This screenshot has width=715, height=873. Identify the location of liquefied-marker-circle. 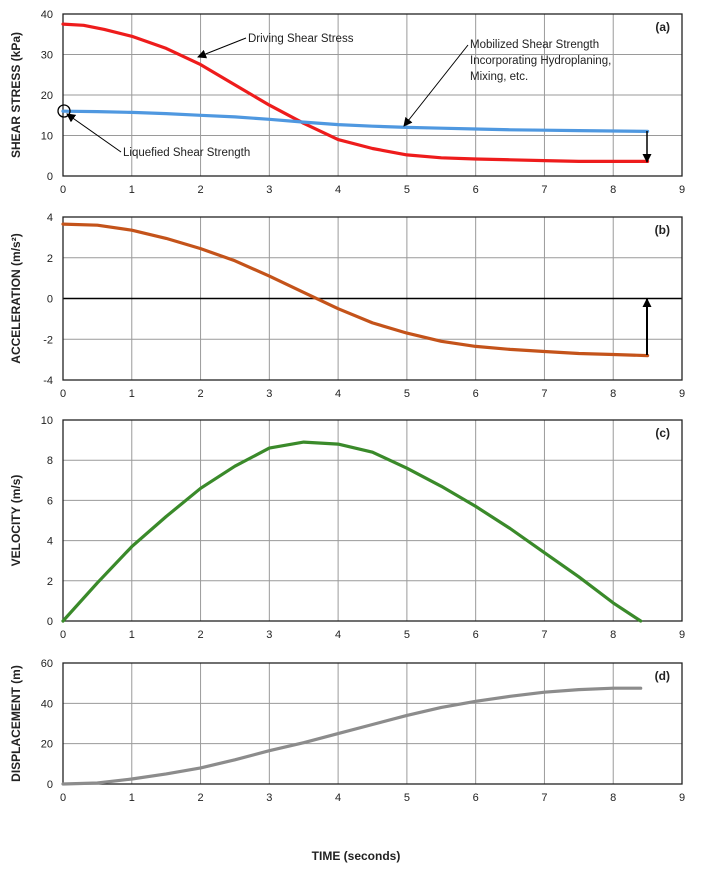
(64, 111).